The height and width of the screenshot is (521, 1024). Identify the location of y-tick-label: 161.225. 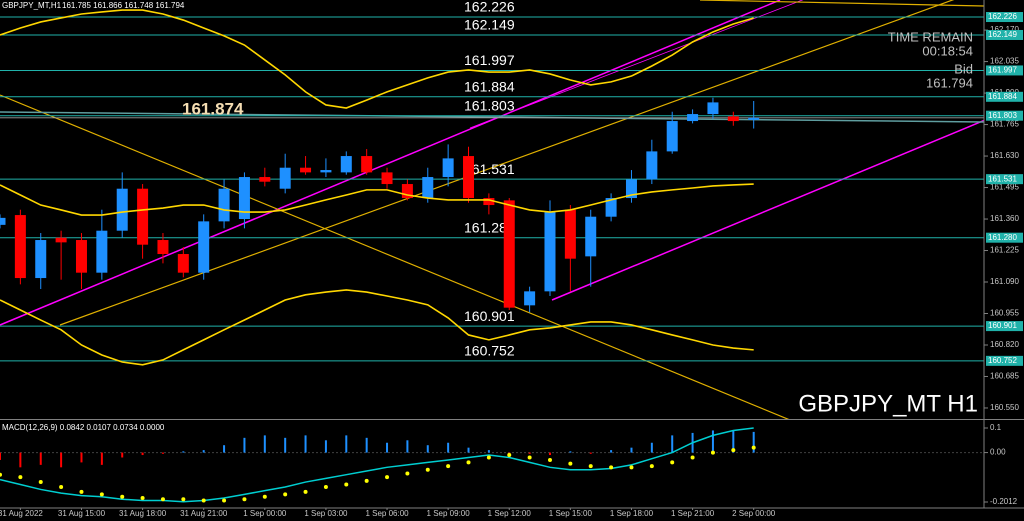
(1004, 250).